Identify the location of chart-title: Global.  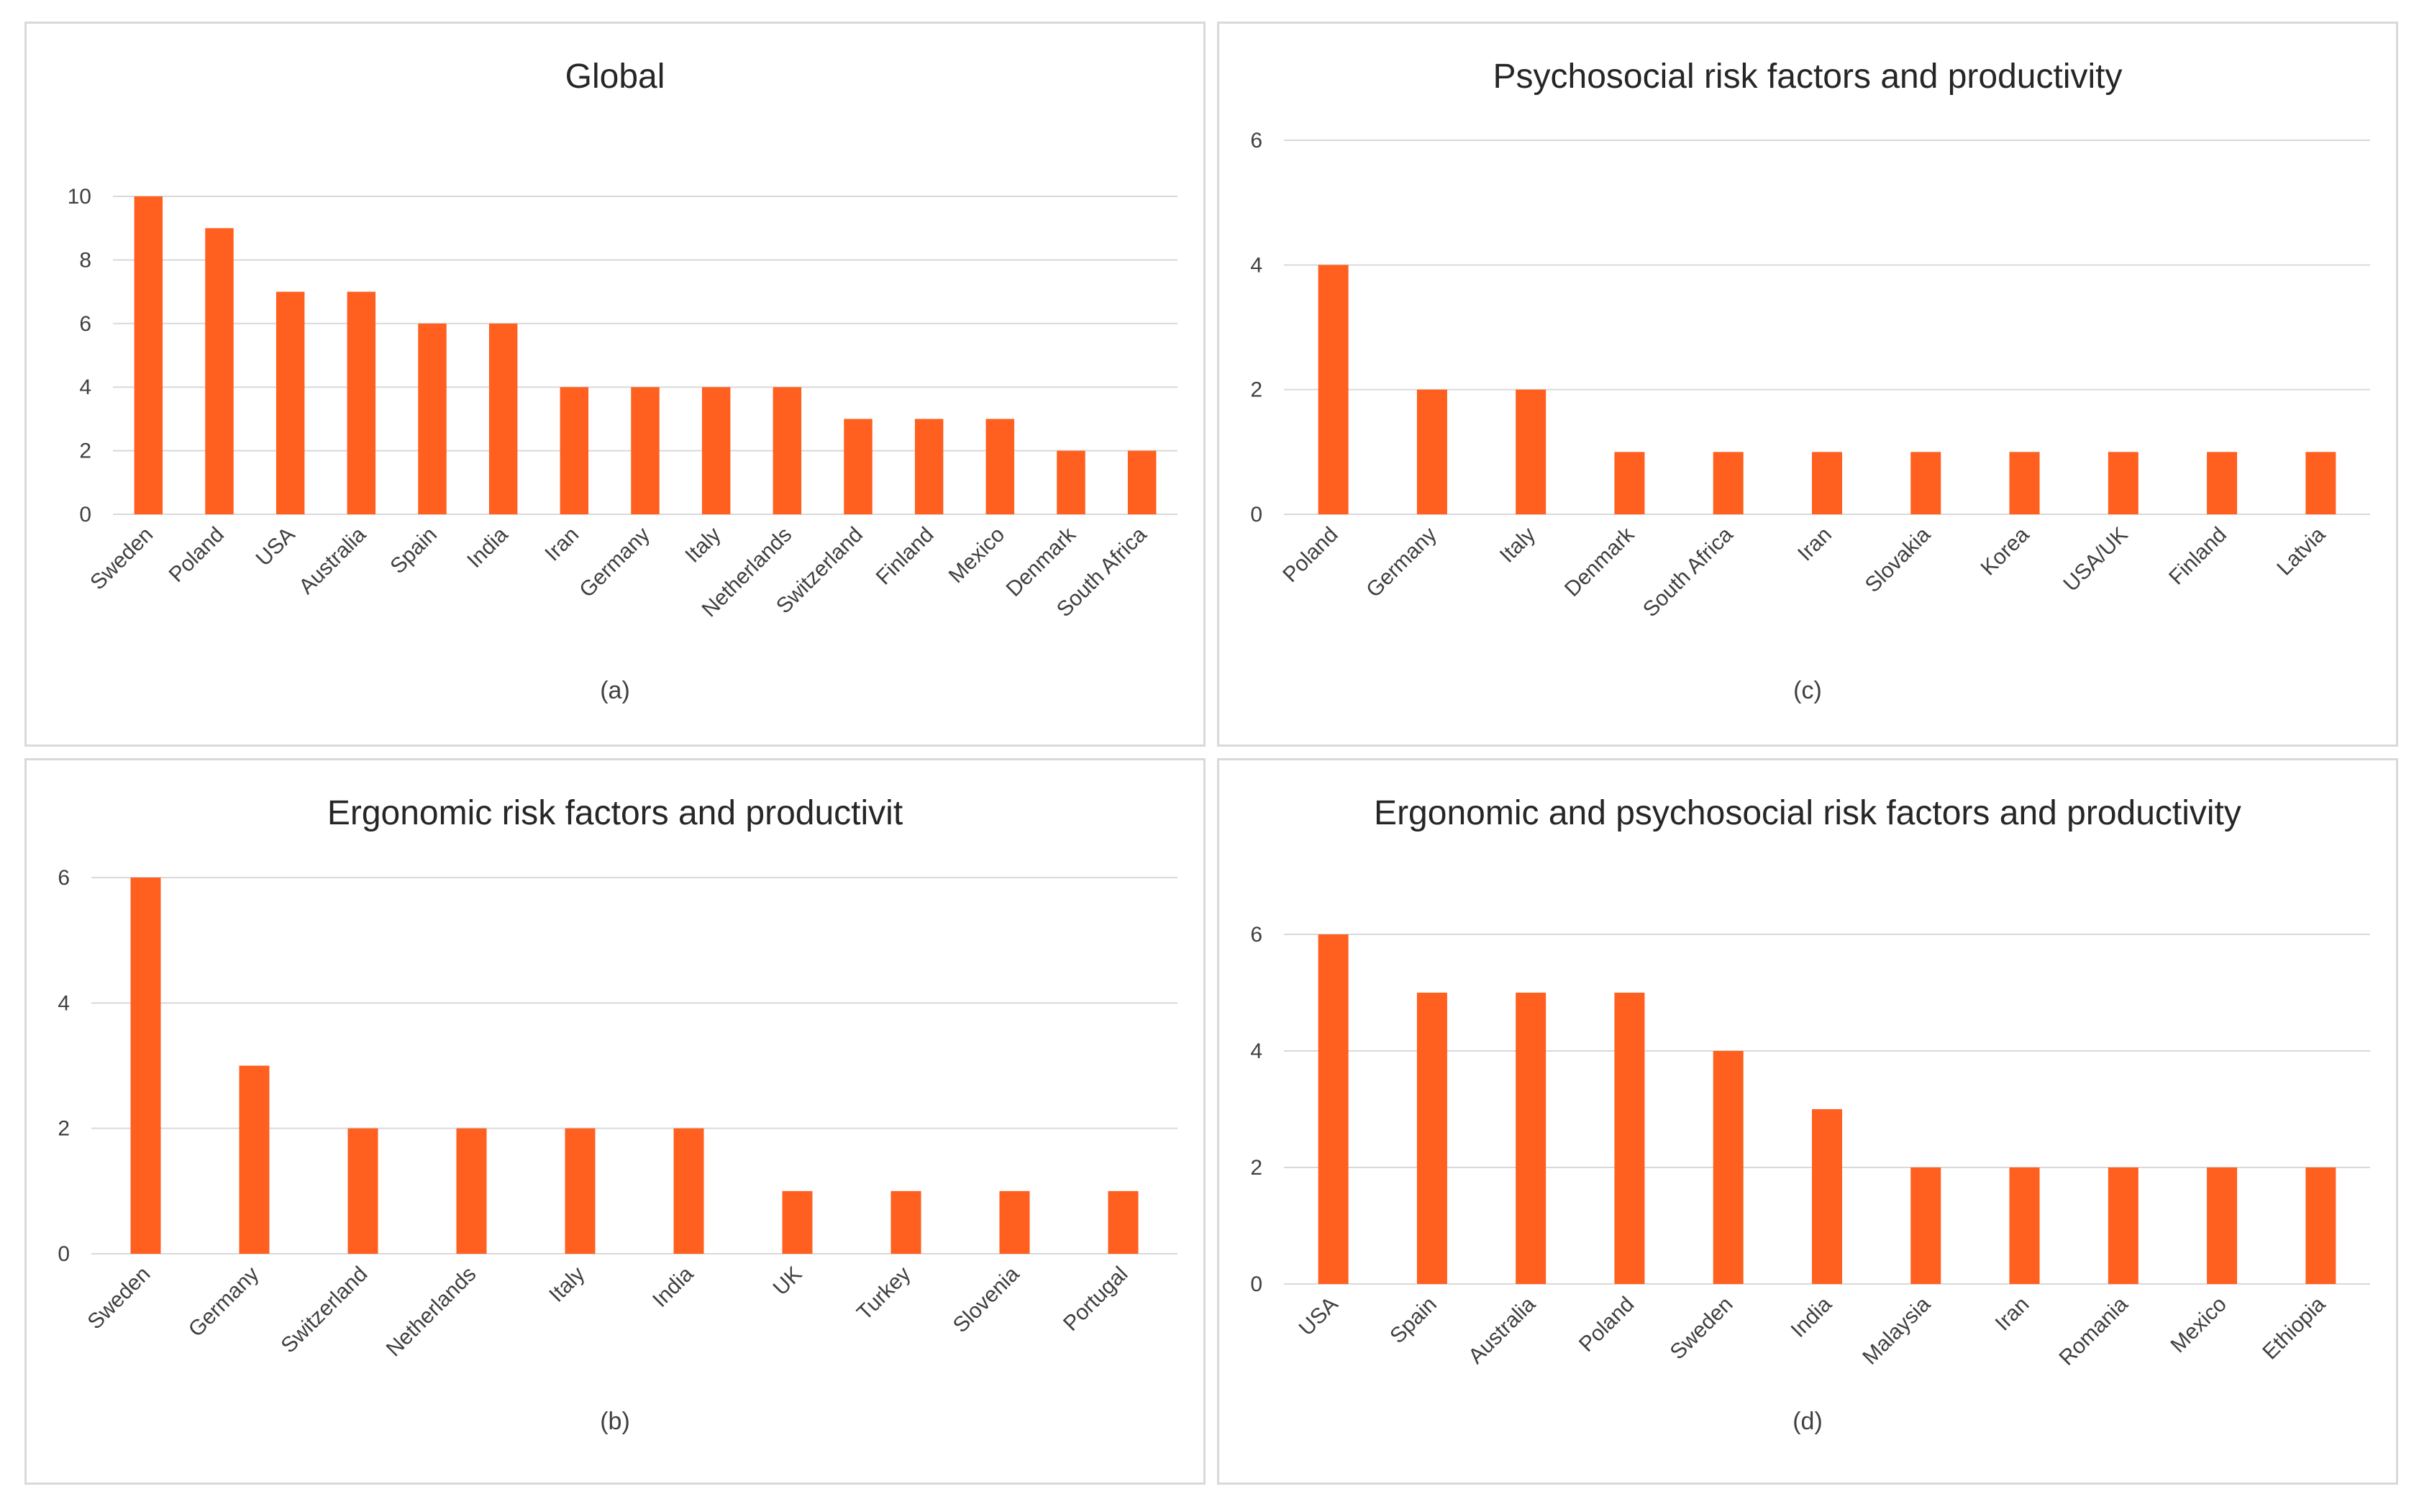
(615, 77).